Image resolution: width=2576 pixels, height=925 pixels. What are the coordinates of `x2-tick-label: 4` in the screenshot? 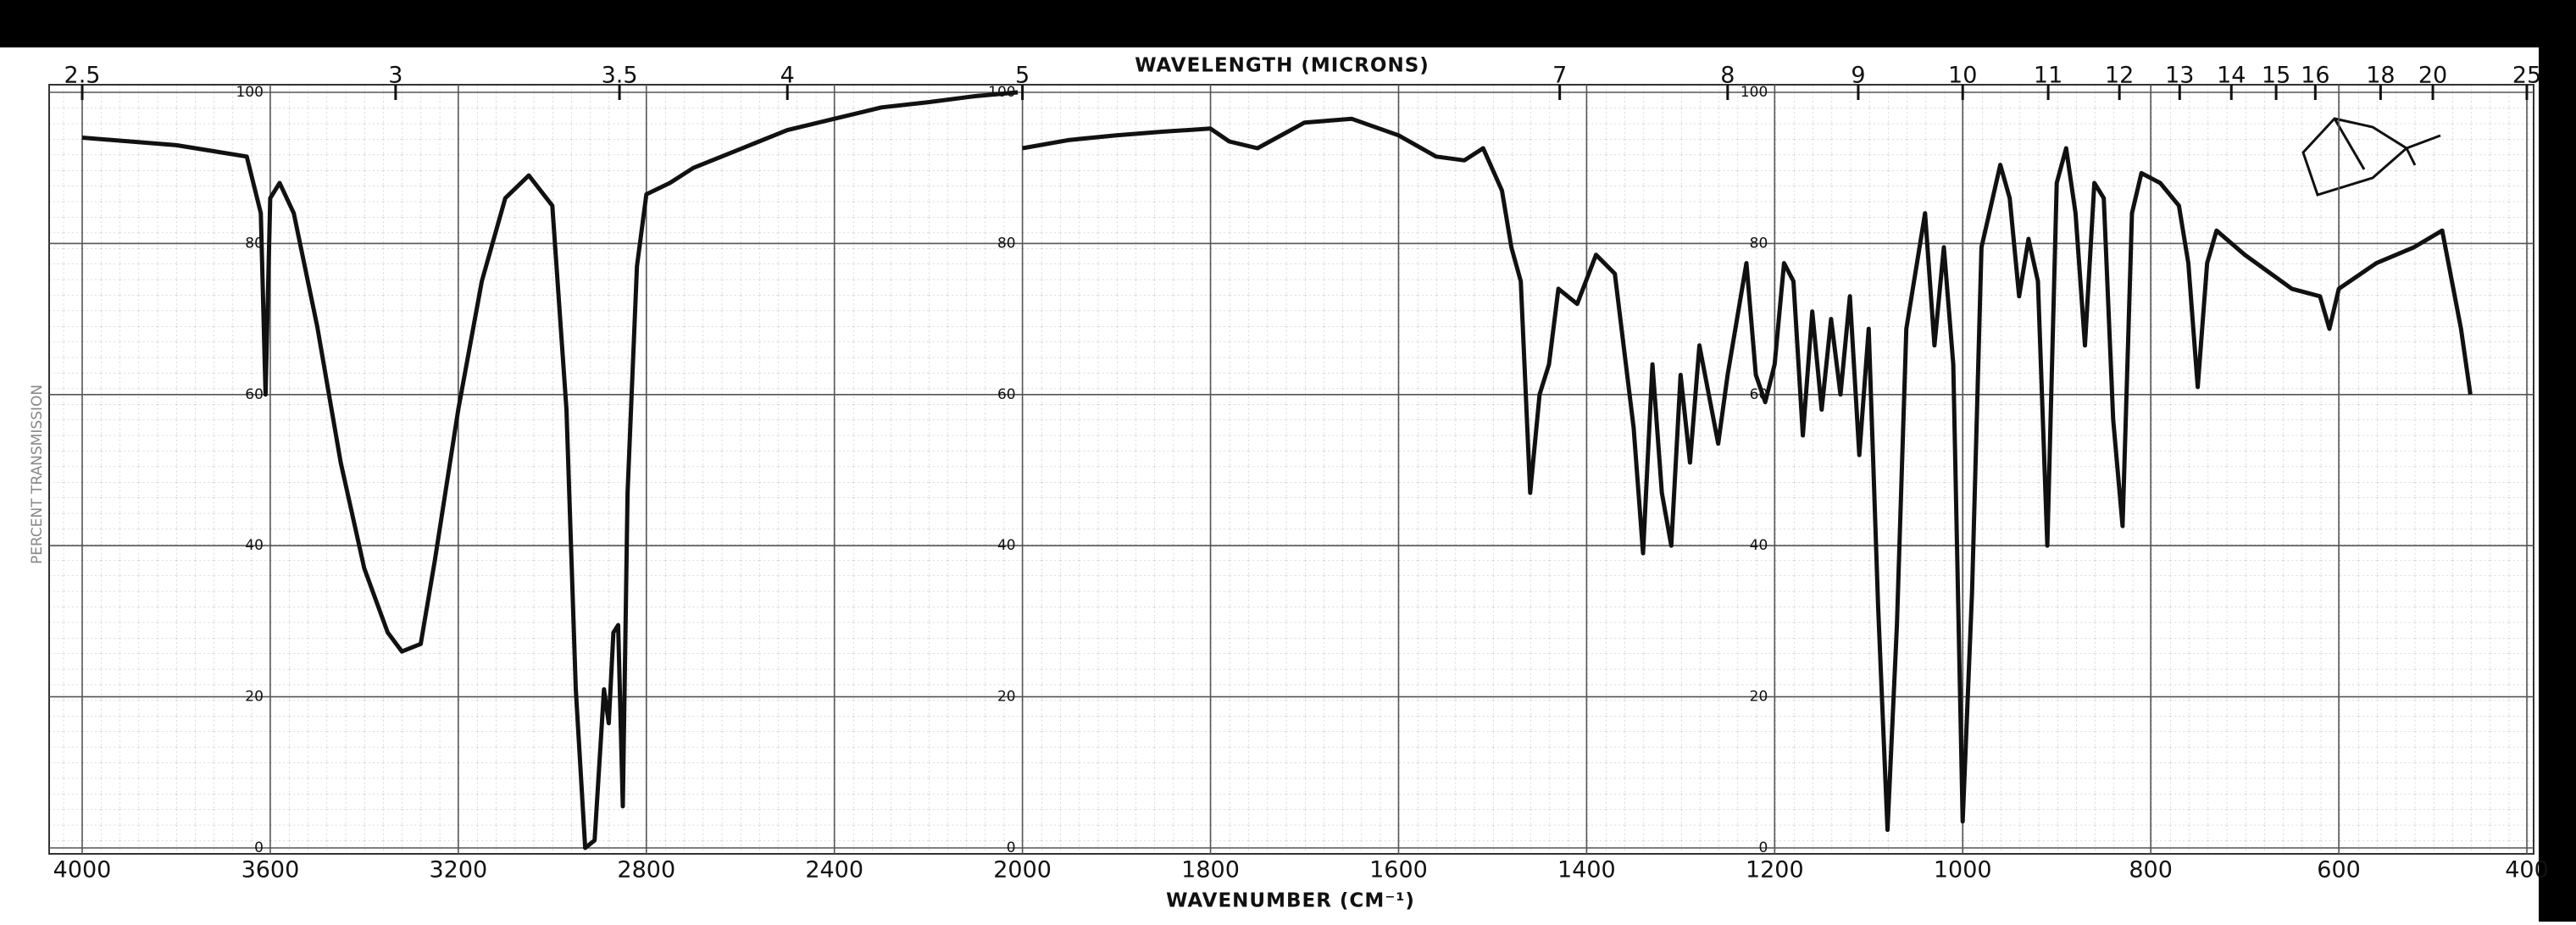 It's located at (787, 76).